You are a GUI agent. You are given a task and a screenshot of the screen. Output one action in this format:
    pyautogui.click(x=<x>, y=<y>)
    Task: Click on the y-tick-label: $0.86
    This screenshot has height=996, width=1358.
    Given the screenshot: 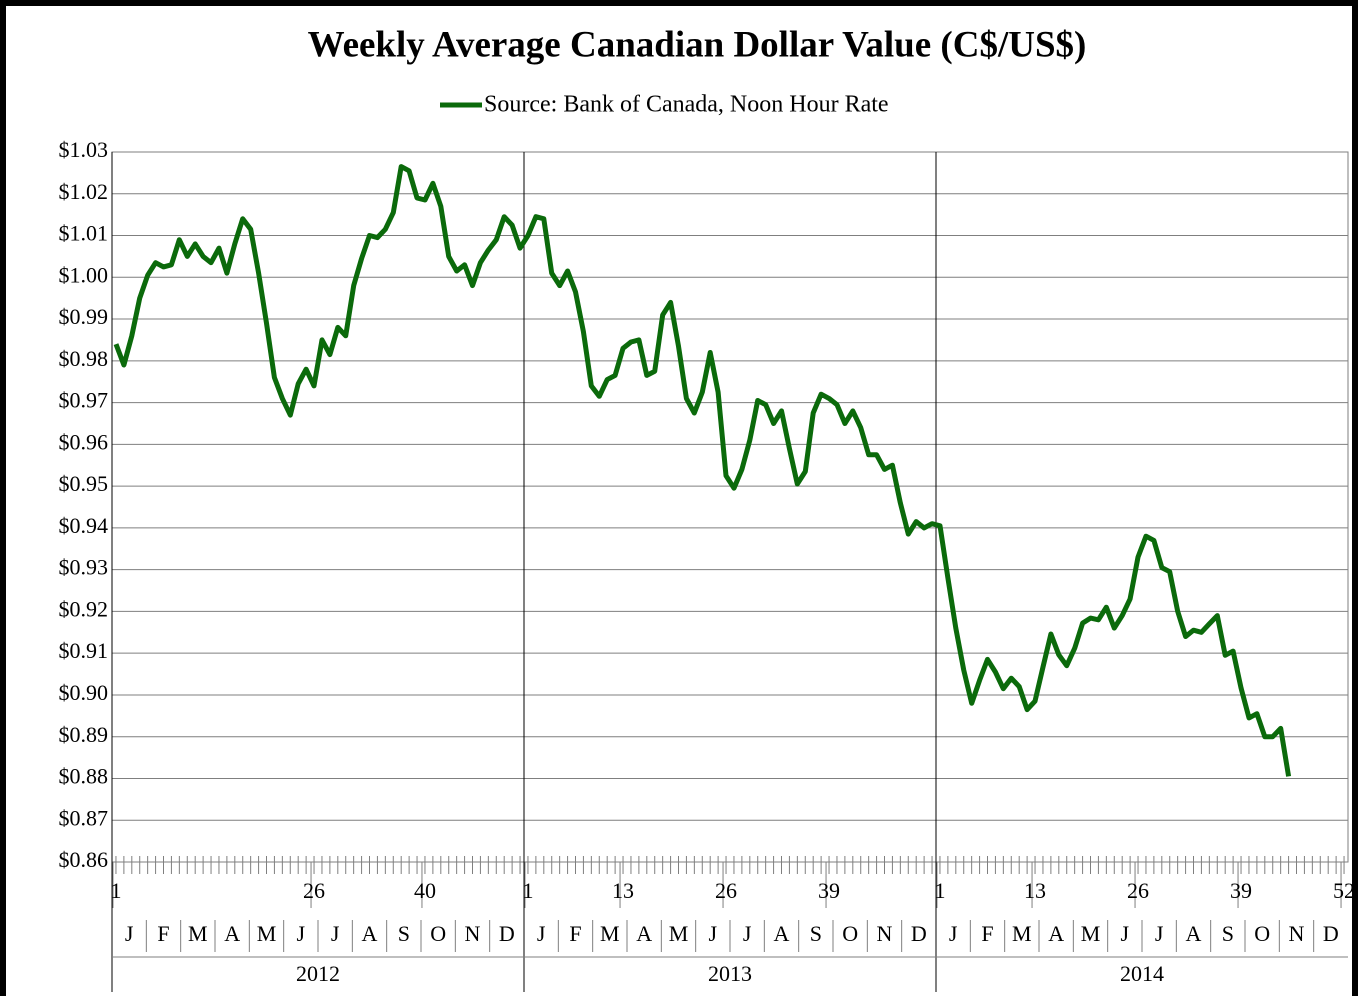 What is the action you would take?
    pyautogui.click(x=84, y=859)
    